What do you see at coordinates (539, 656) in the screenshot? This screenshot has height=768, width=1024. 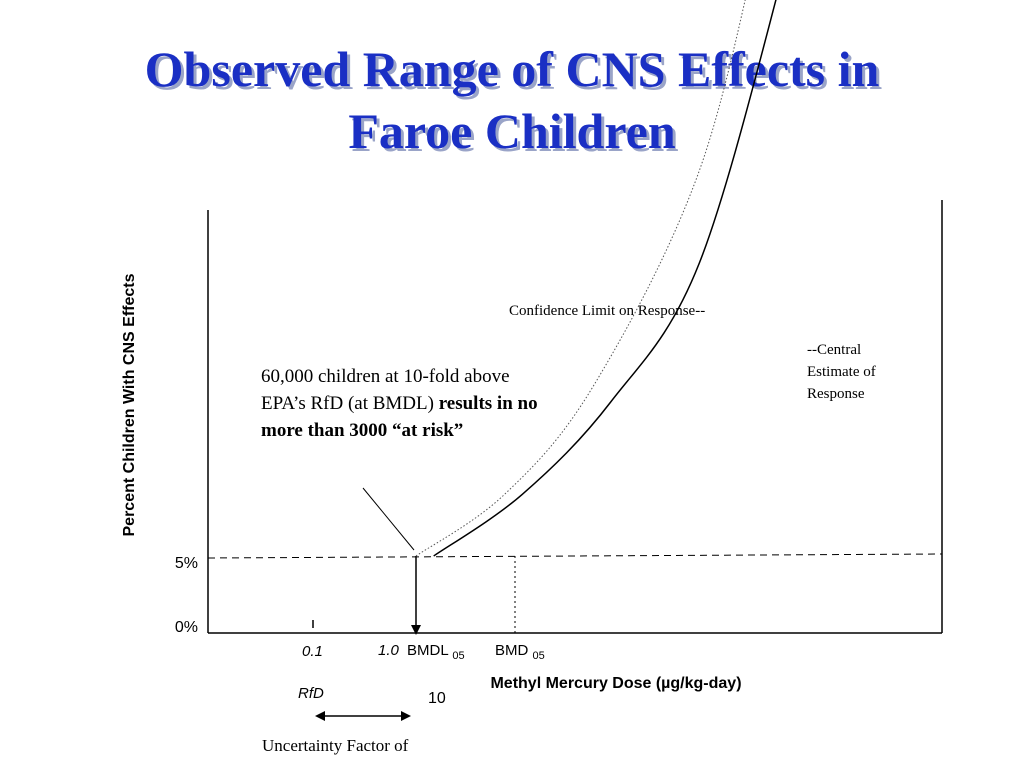 I see `x-marker-bmd-sub: 05` at bounding box center [539, 656].